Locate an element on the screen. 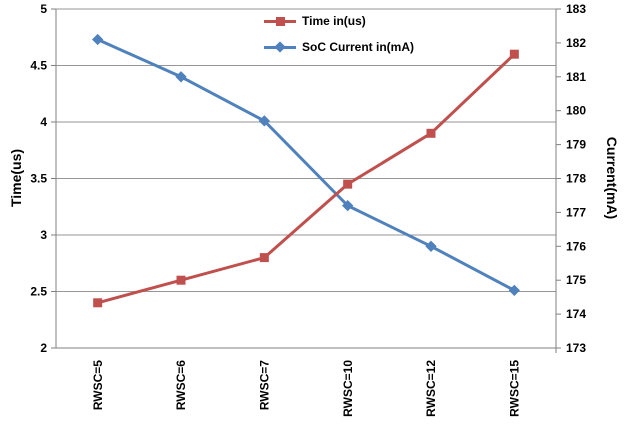 Image resolution: width=632 pixels, height=424 pixels. left-axis-tick-label: 3 is located at coordinates (43, 235).